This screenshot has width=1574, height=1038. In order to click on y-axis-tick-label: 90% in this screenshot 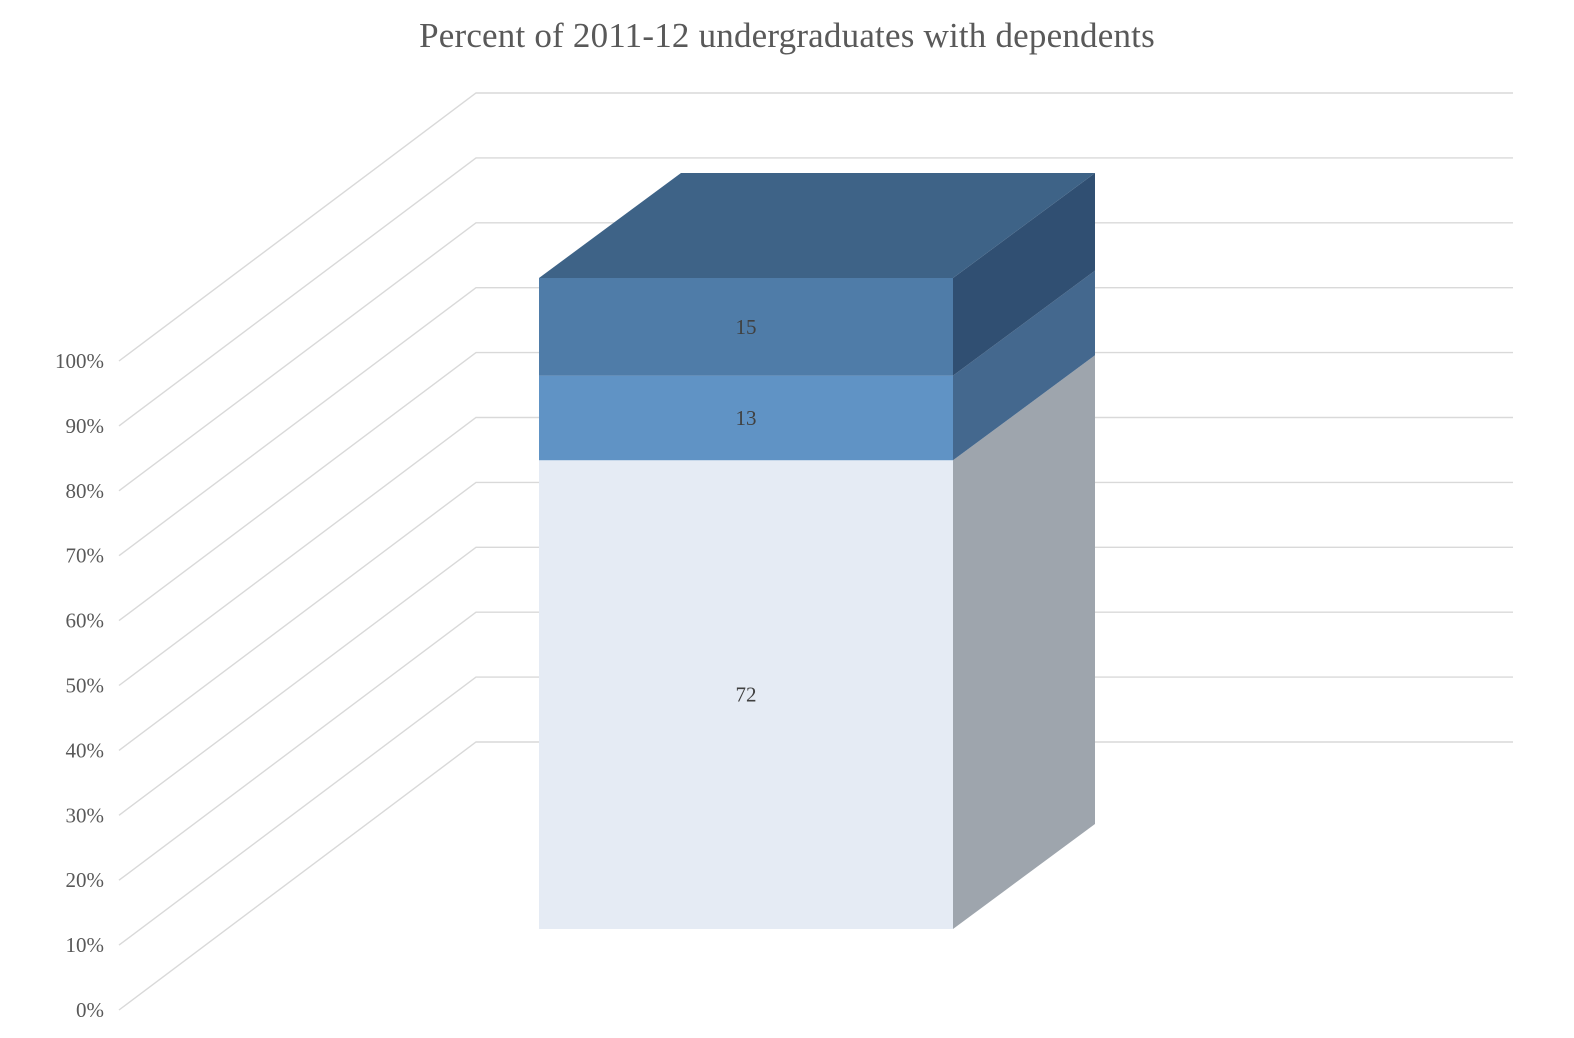, I will do `click(85, 426)`.